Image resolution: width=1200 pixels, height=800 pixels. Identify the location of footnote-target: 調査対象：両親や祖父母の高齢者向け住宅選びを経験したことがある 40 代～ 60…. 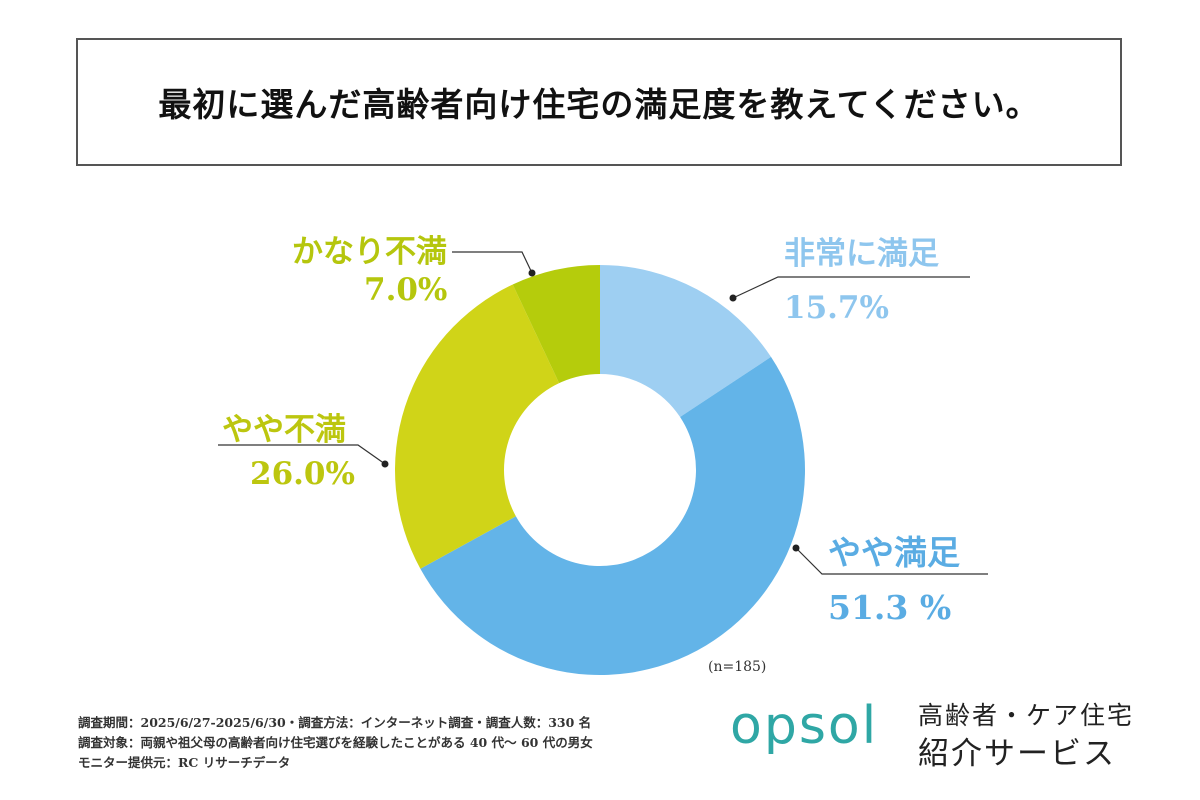
(335, 742).